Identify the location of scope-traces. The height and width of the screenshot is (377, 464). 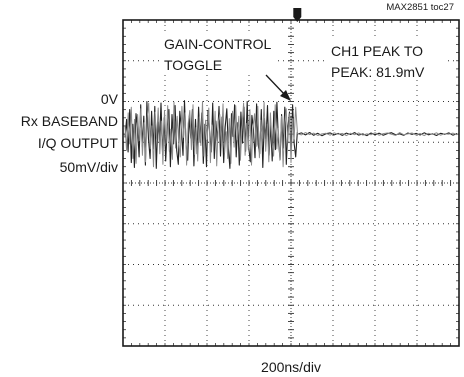
(291, 134).